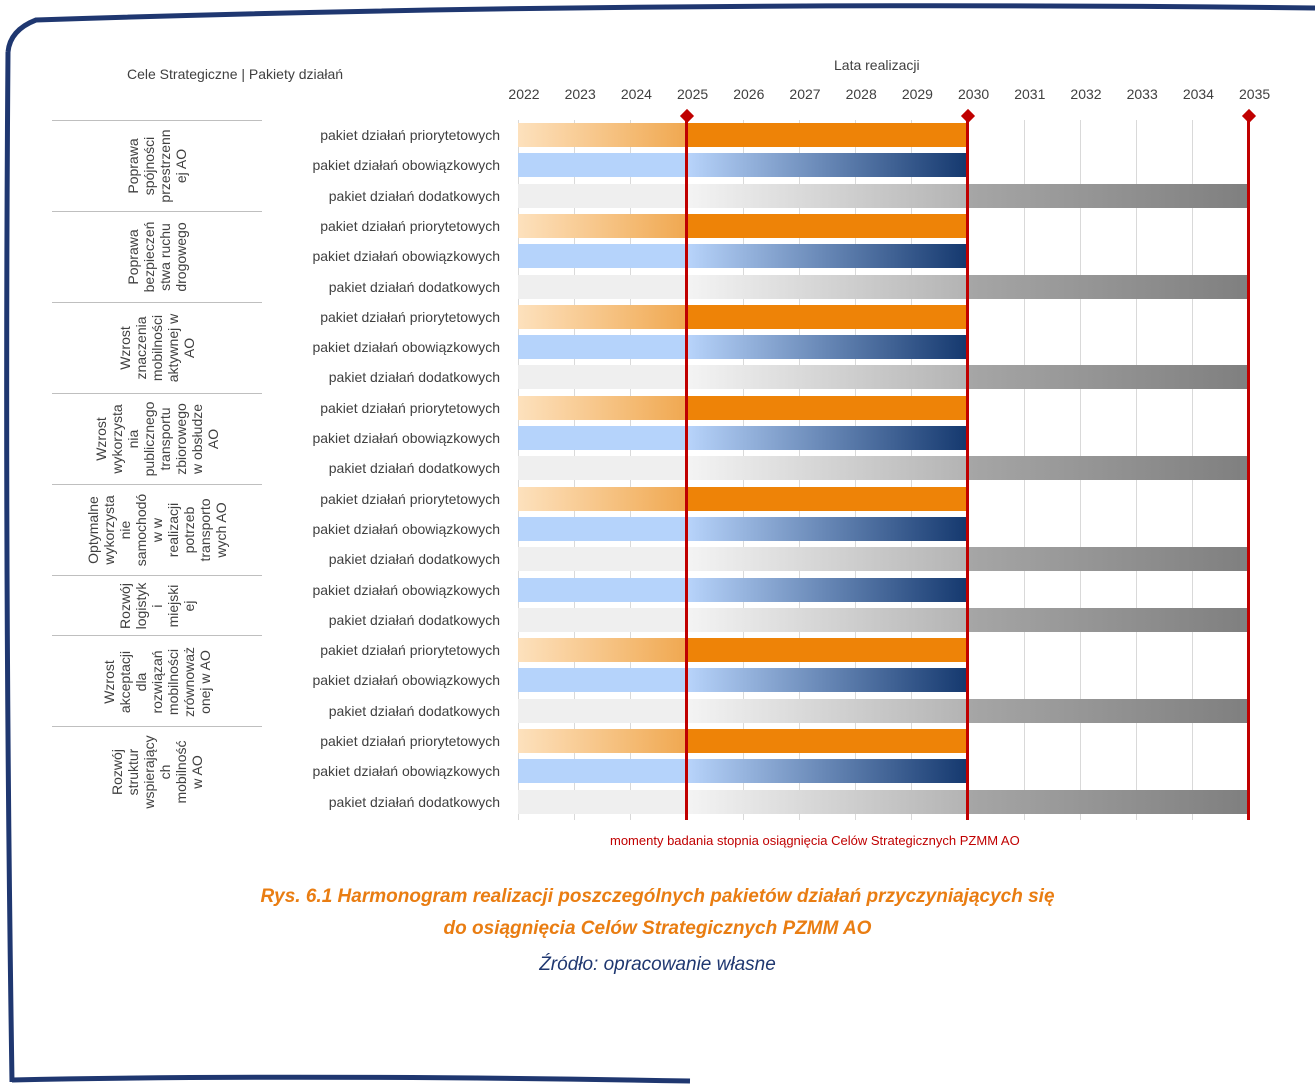 This screenshot has height=1084, width=1315. What do you see at coordinates (149, 257) in the screenshot?
I see `goal-label-line: bezpieczeń` at bounding box center [149, 257].